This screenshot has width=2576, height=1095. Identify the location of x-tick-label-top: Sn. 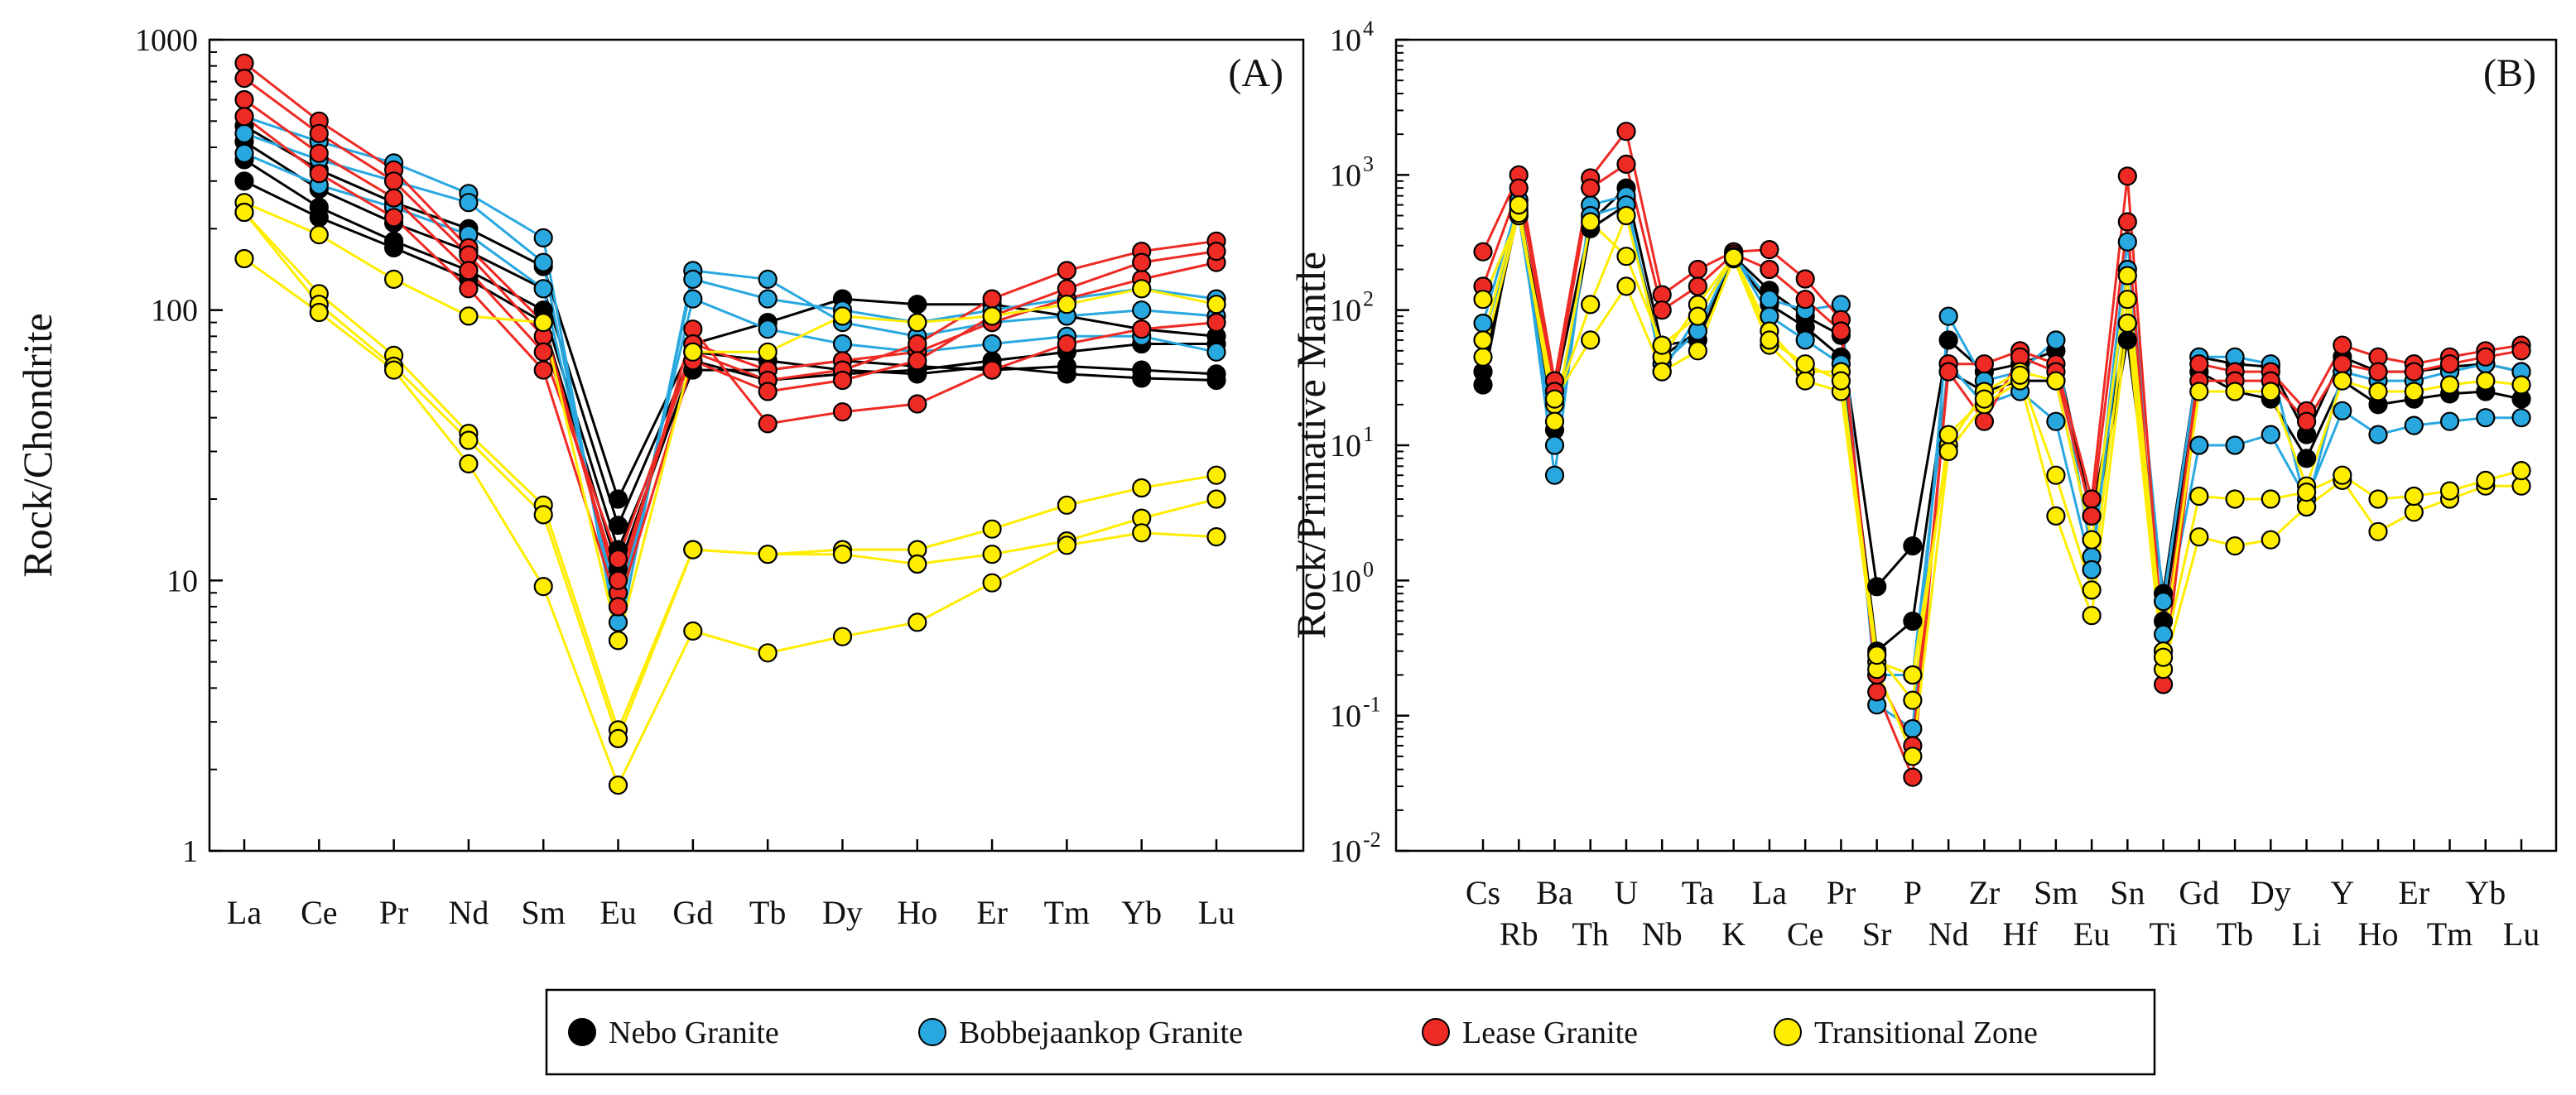
(2127, 893).